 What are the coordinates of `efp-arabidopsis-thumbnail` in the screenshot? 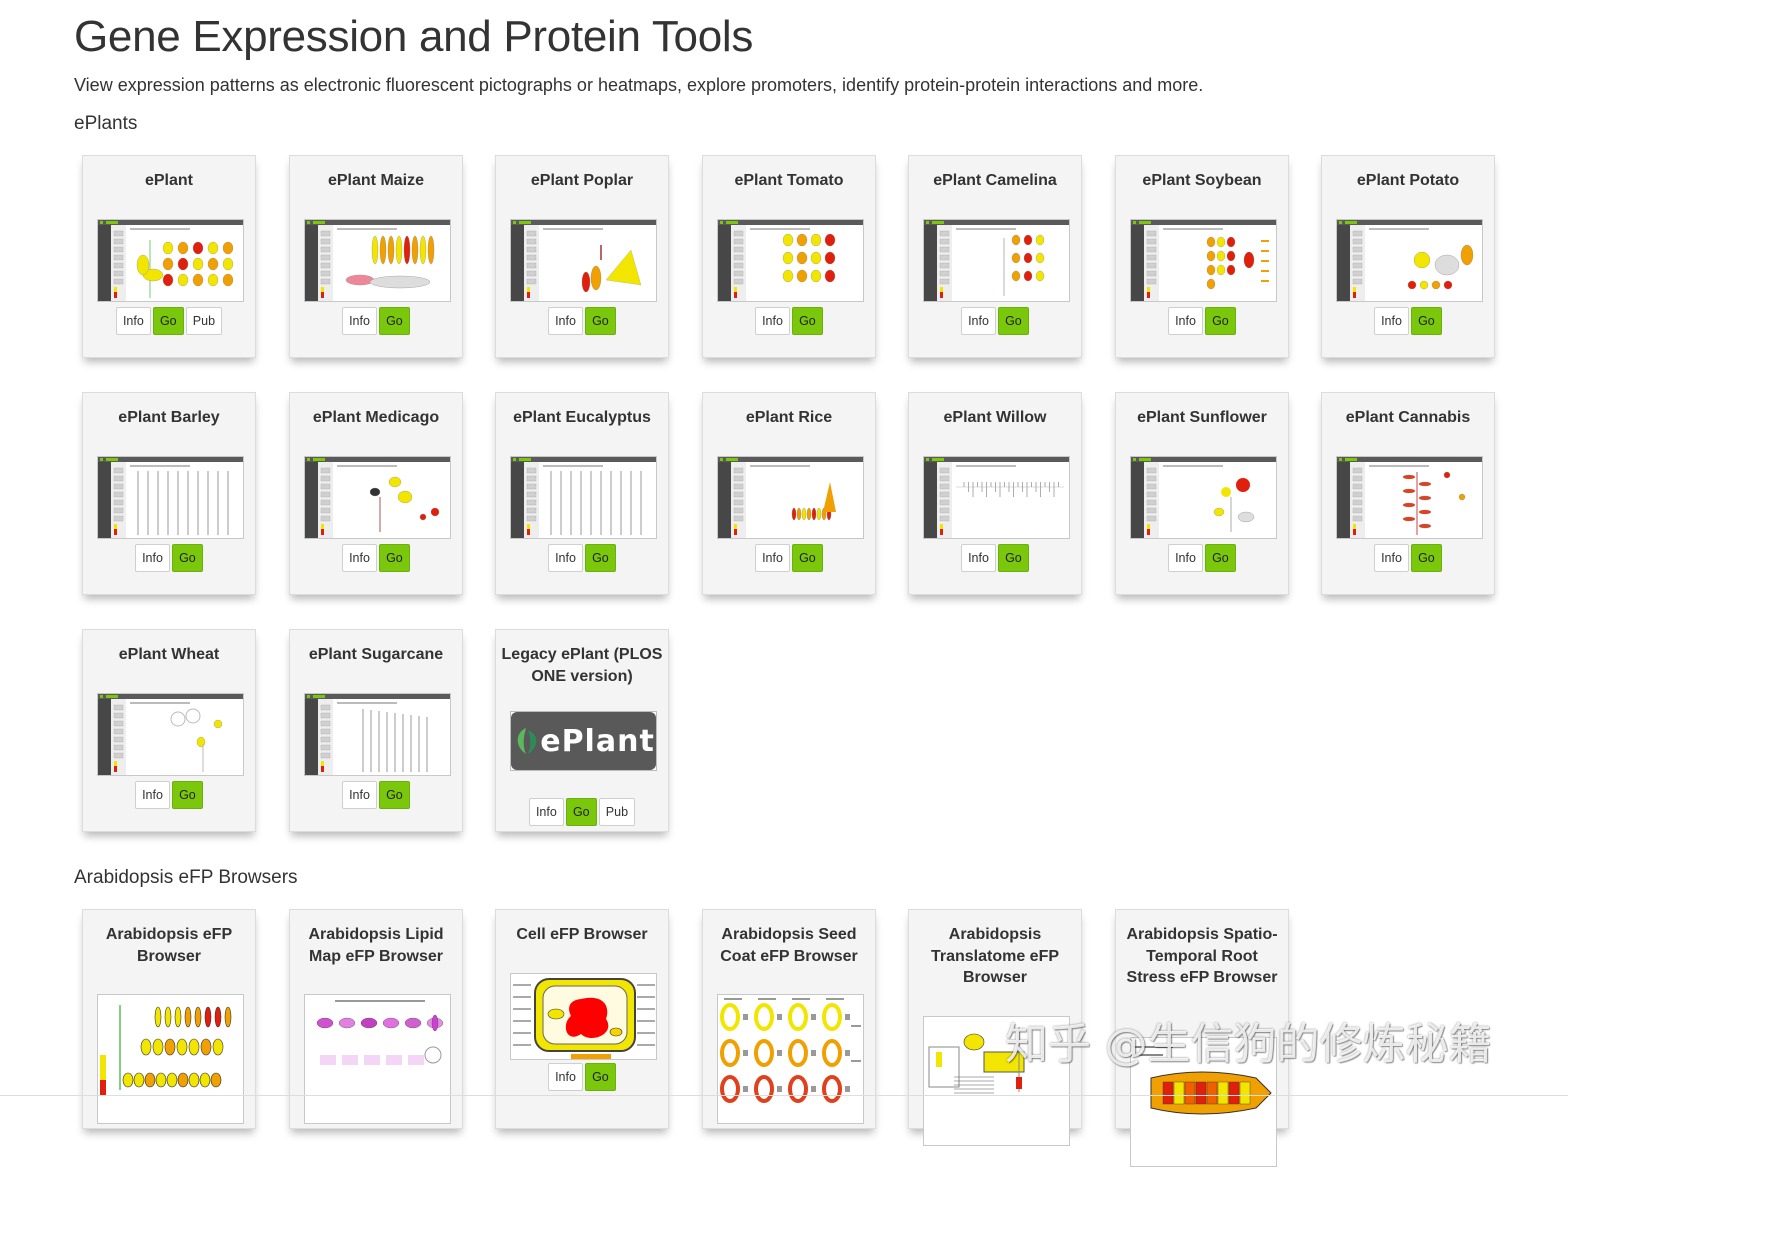 It's located at (170, 1059).